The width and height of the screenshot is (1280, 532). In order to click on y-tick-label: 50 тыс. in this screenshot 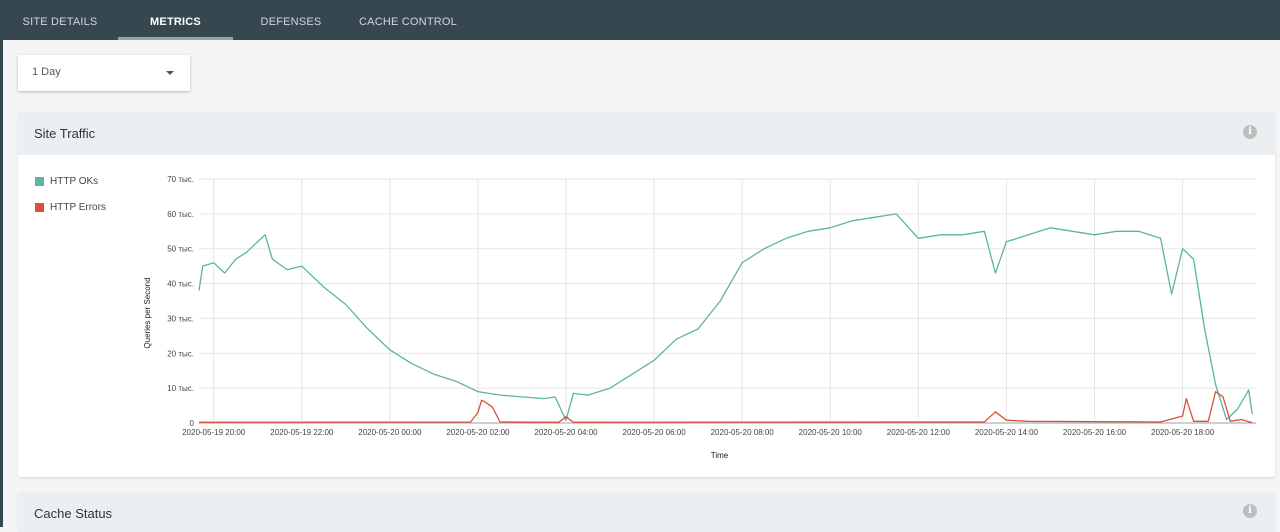, I will do `click(180, 249)`.